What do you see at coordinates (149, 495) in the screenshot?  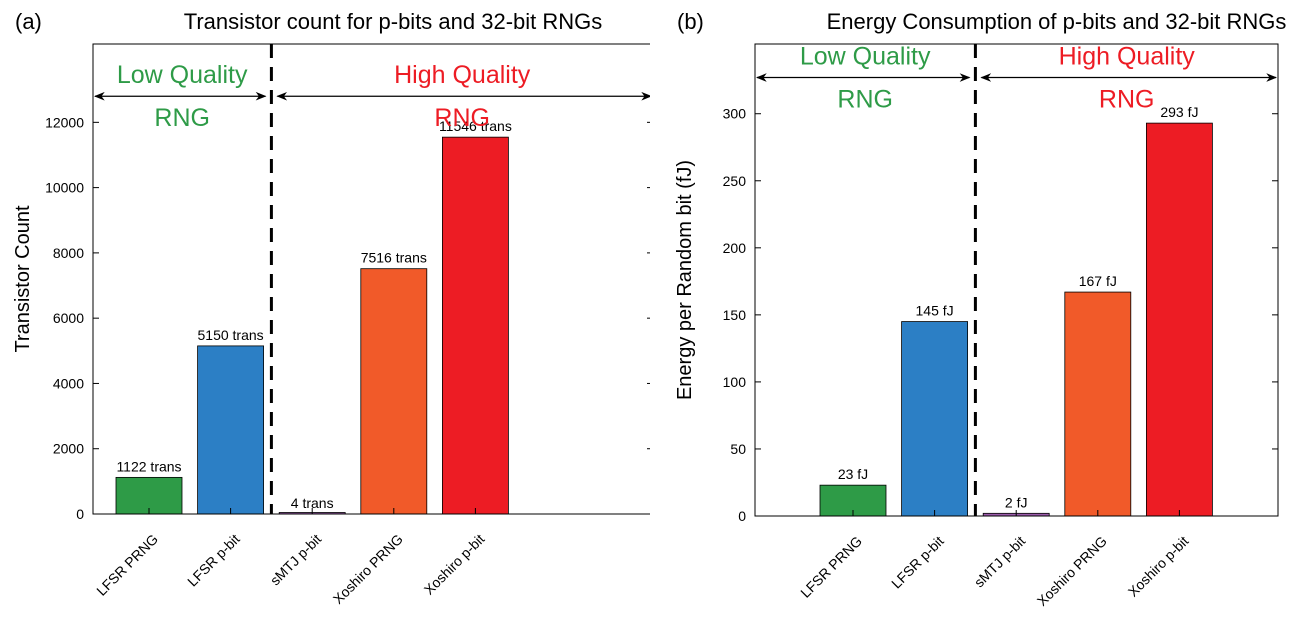 I see `bar-lfsr-prng` at bounding box center [149, 495].